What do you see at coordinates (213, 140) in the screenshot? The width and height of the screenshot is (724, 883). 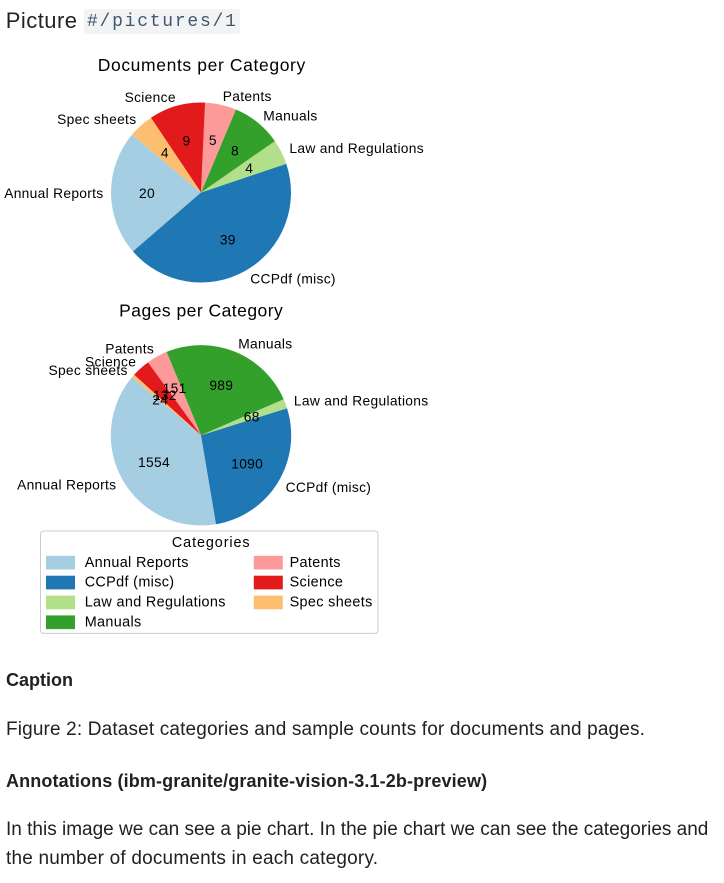 I see `svg-text: 5` at bounding box center [213, 140].